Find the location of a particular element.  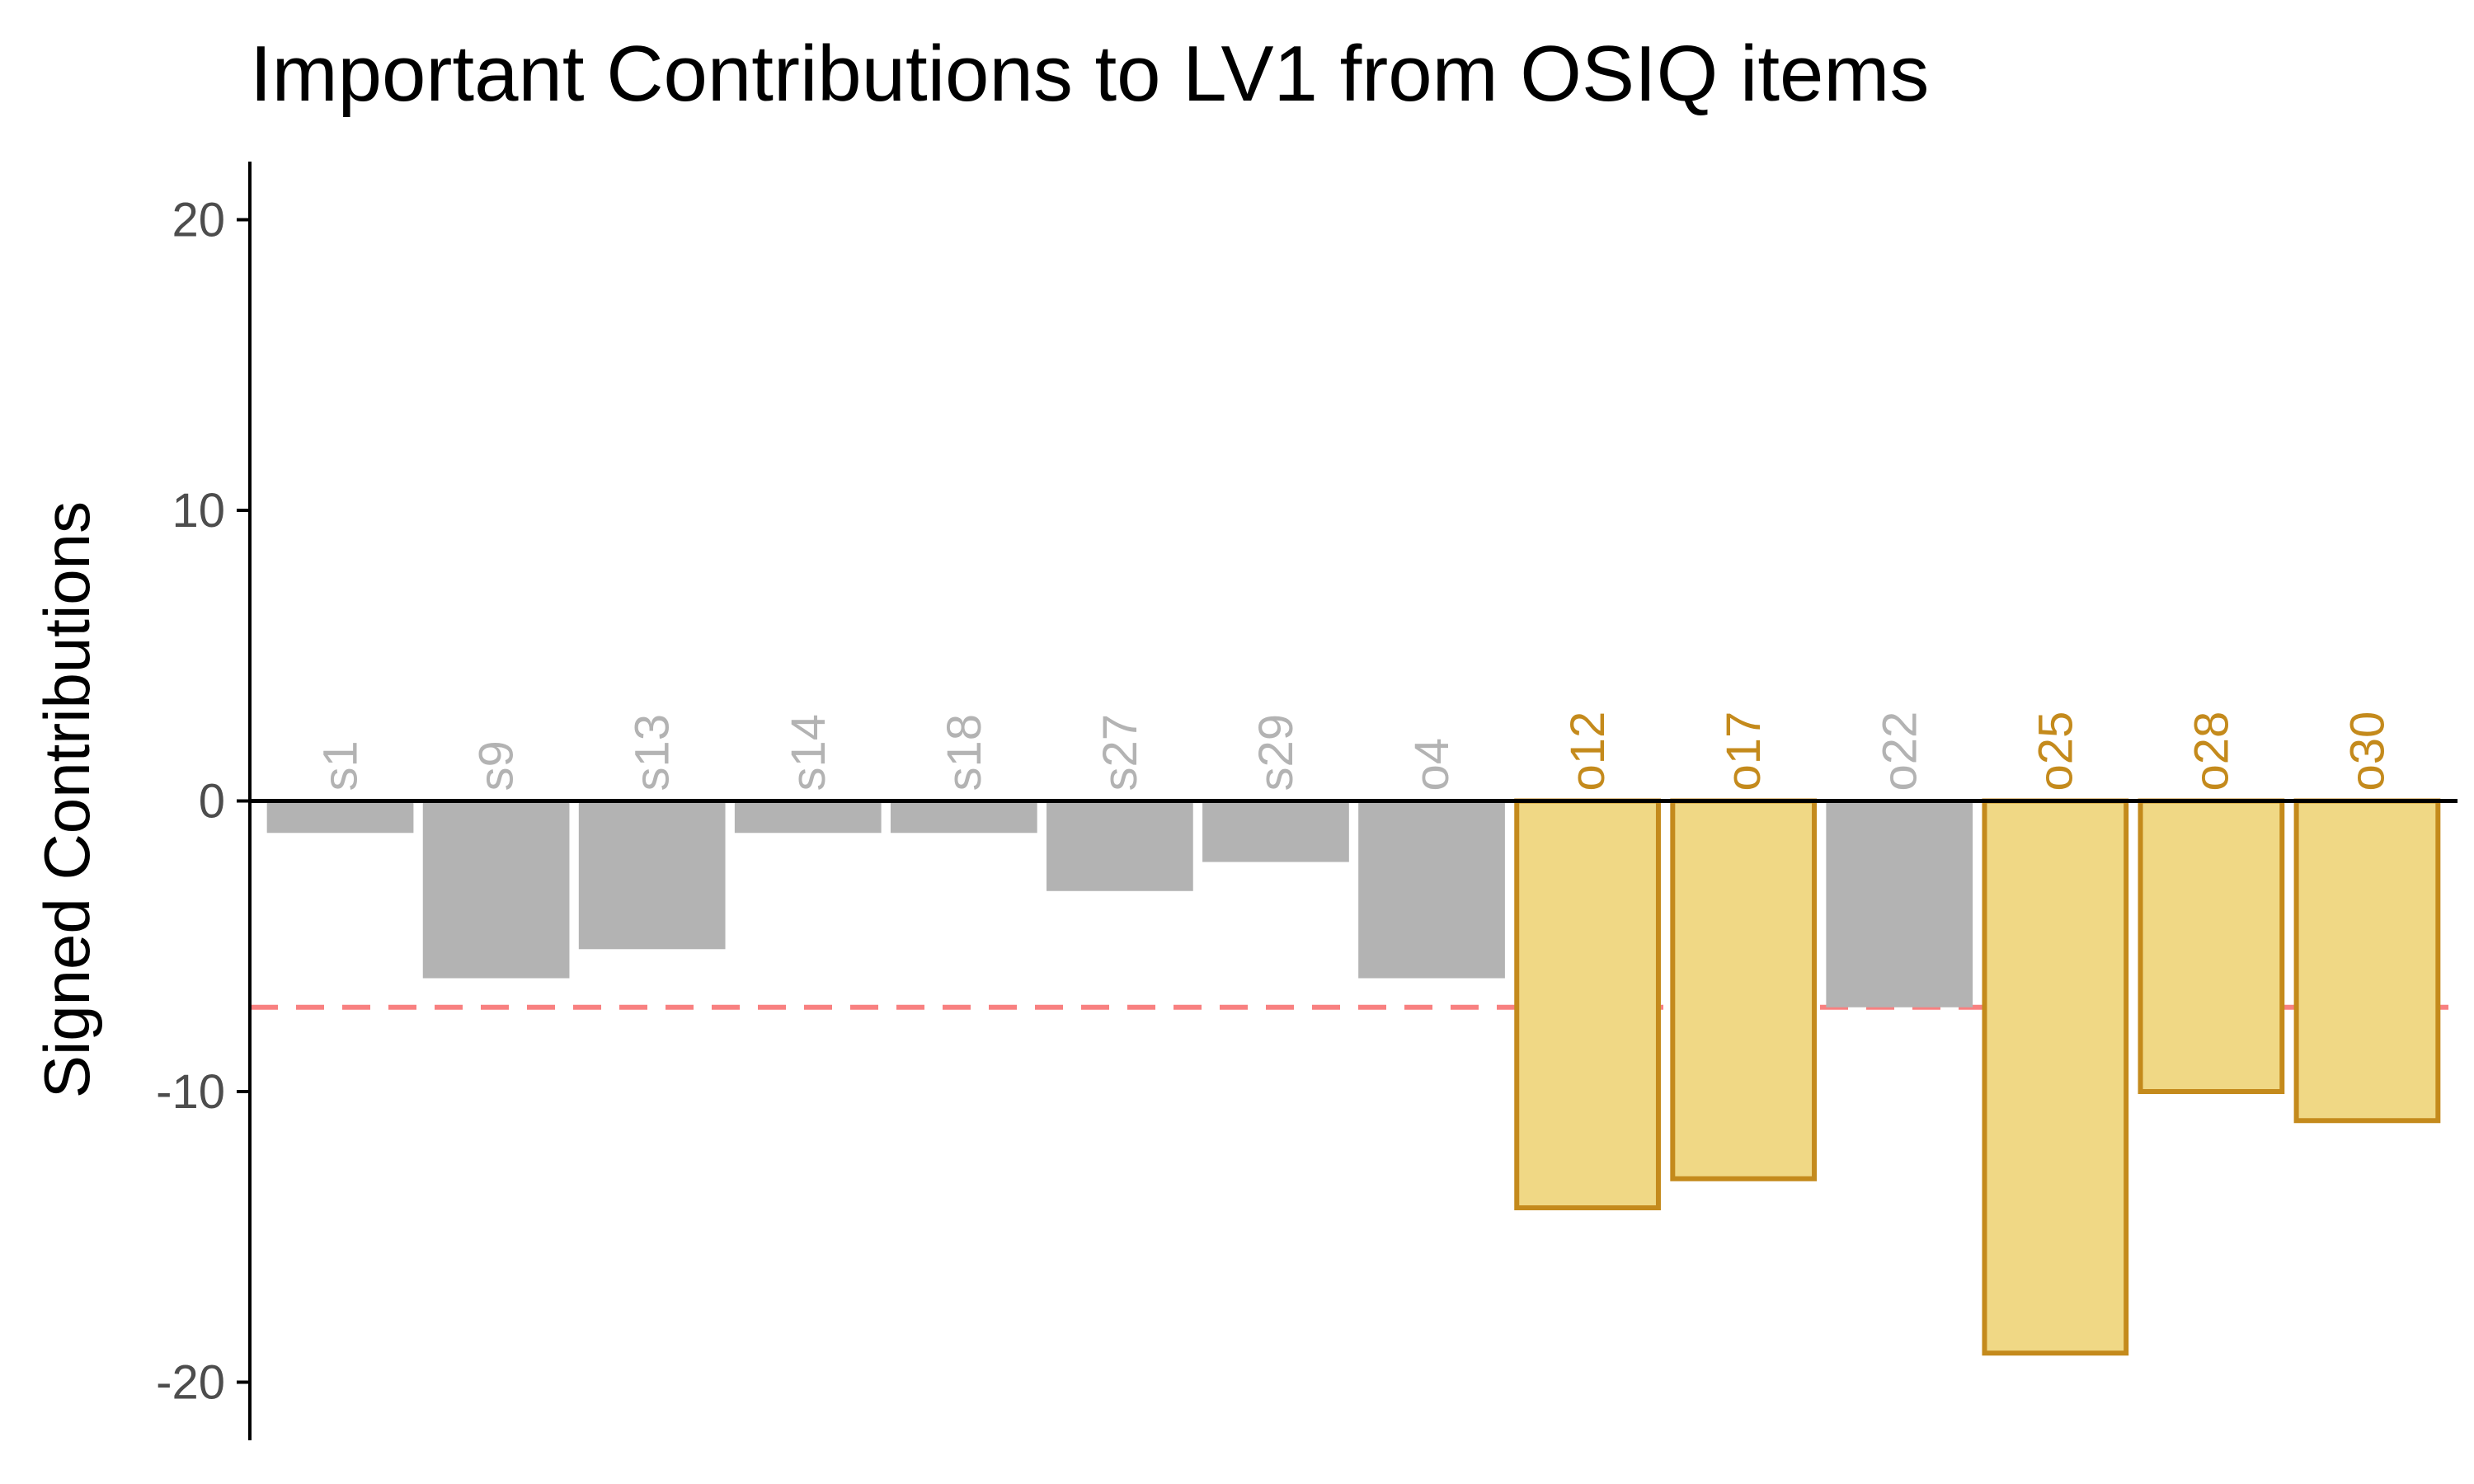

bar-s9 is located at coordinates (496, 890).